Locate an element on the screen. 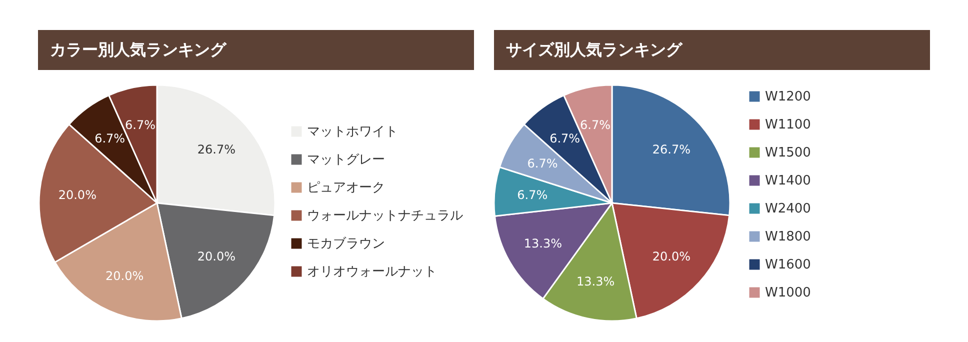 This screenshot has height=342, width=968. legend-label: W1100 is located at coordinates (788, 125).